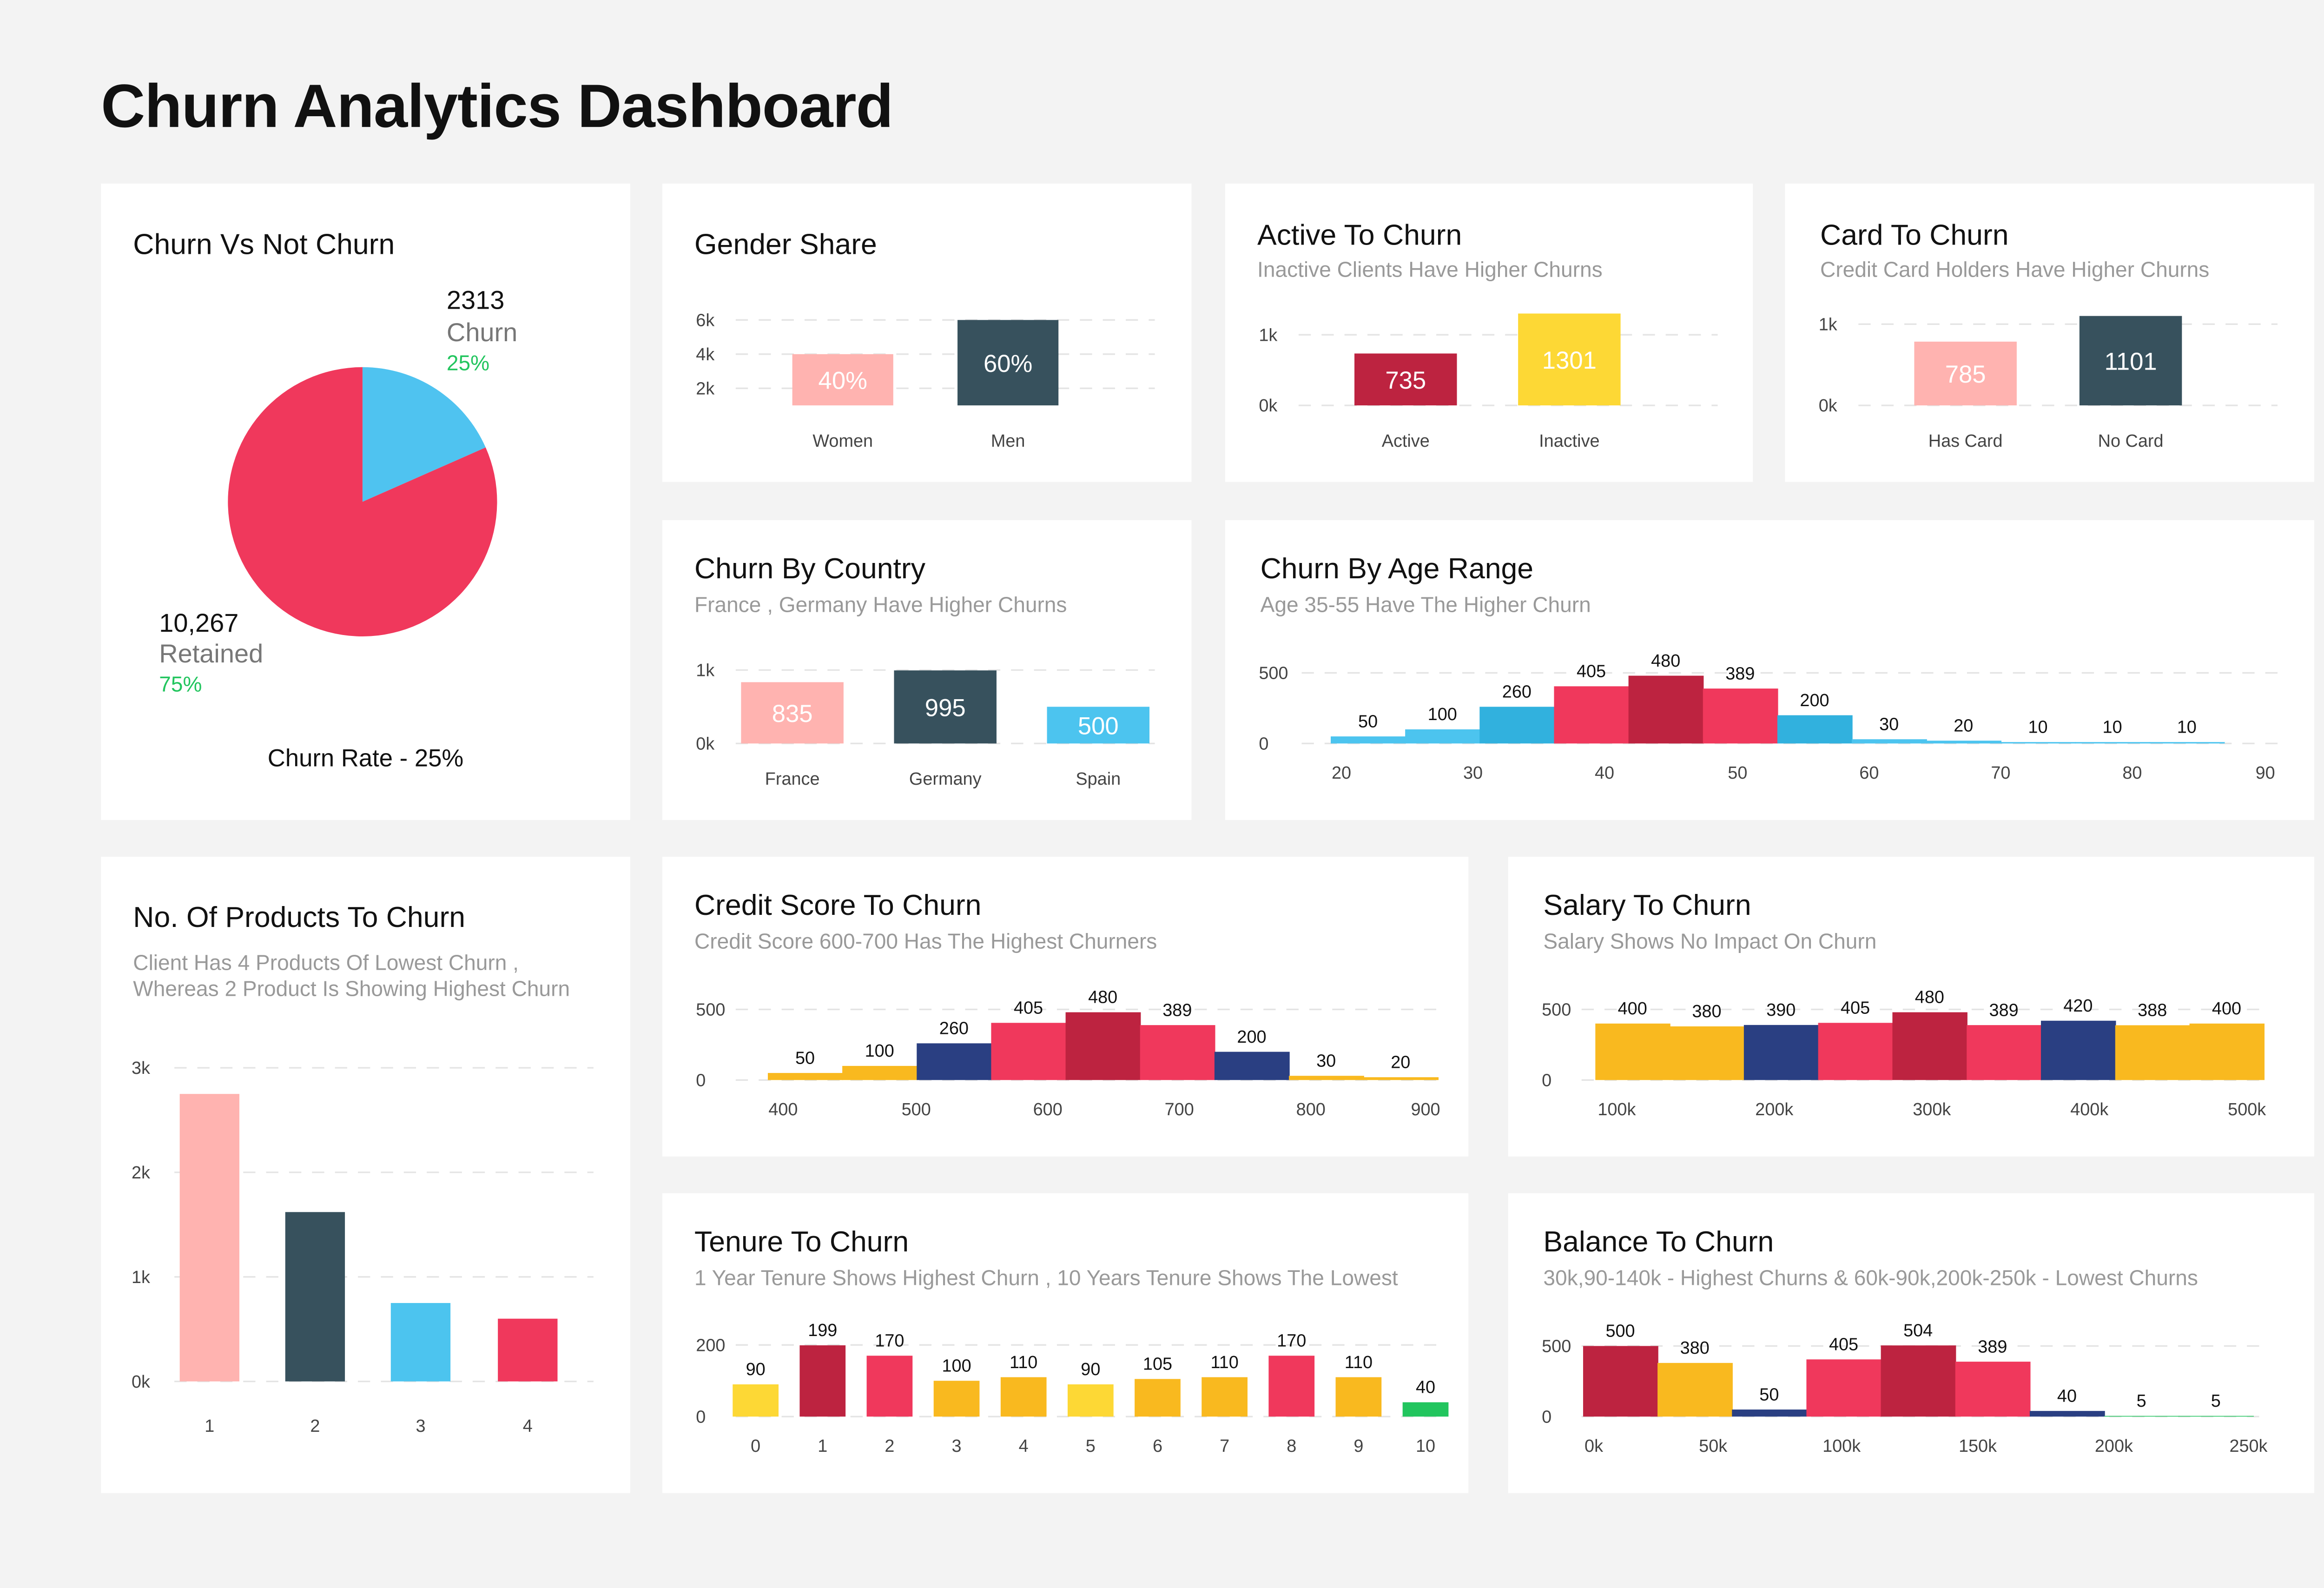  Describe the element at coordinates (838, 906) in the screenshot. I see `card-title: Credit Score To Churn` at that location.